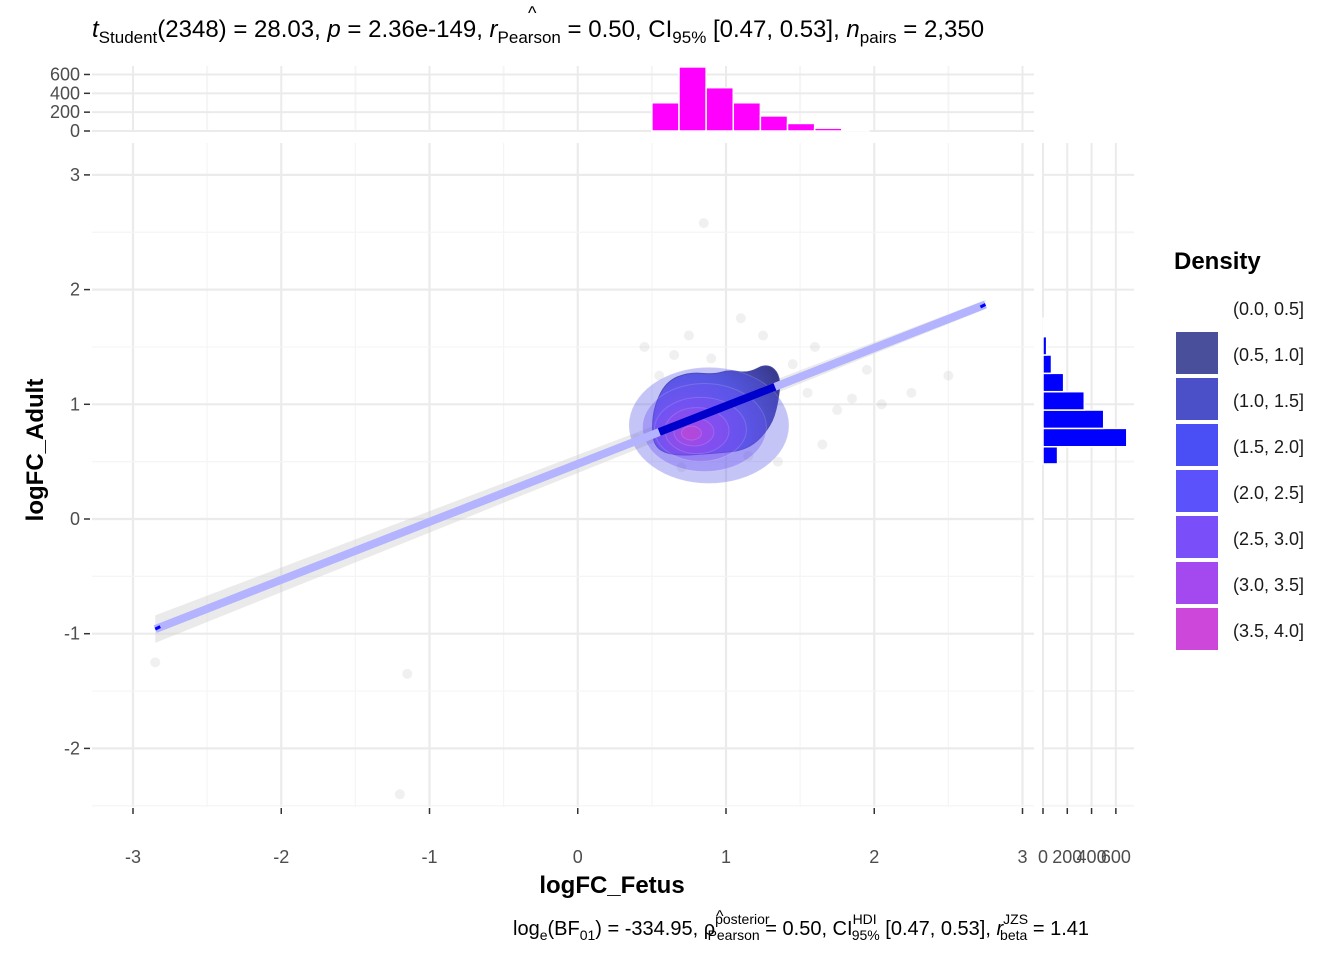  I want to click on subtitle-p-text: = 2.36e-149,, so click(415, 29).